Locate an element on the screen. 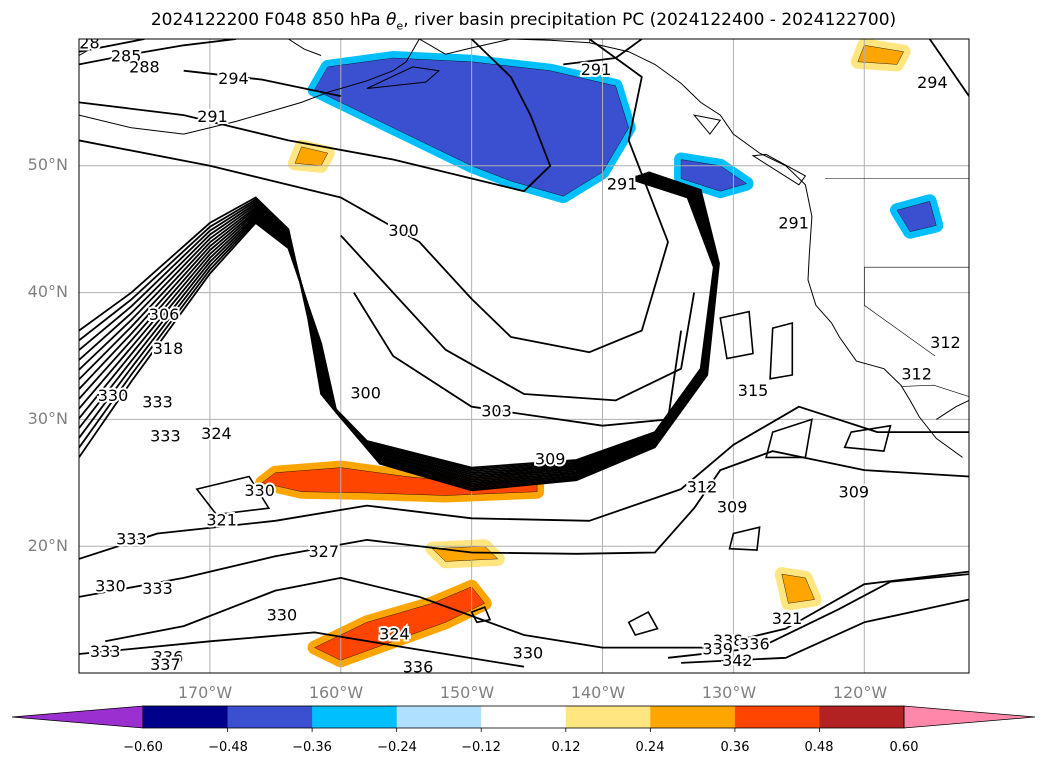  lat-label-40: 40°N is located at coordinates (47, 291).